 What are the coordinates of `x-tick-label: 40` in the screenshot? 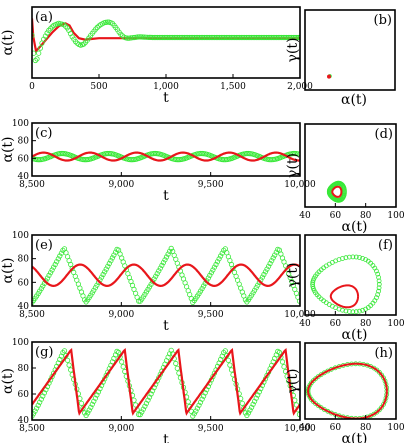 It's located at (305, 324).